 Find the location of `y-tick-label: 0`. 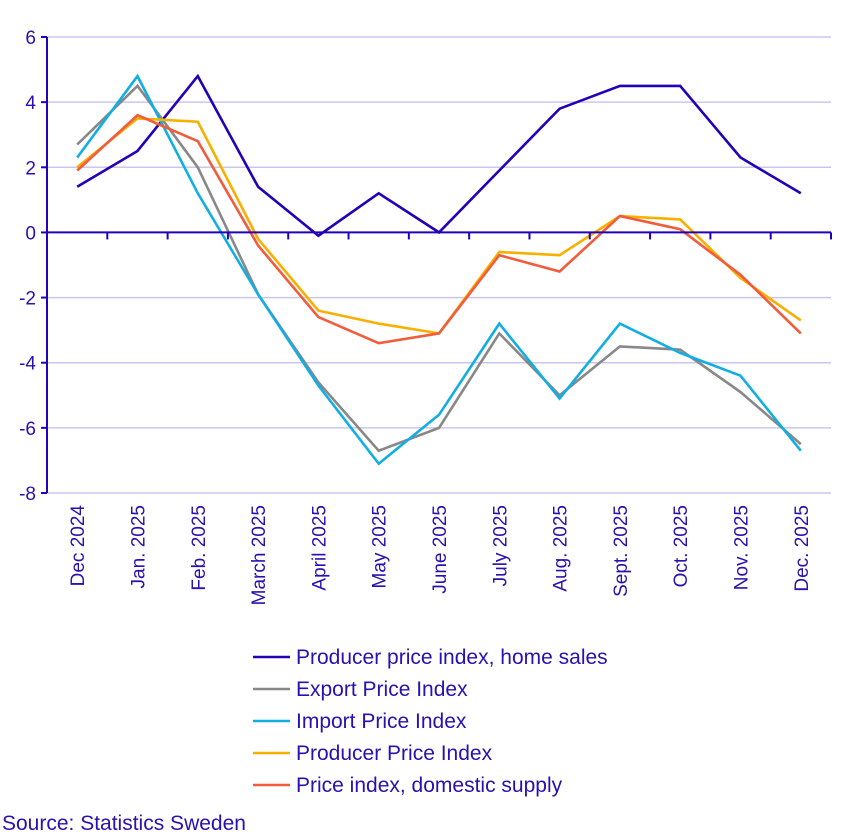

y-tick-label: 0 is located at coordinates (30, 233).